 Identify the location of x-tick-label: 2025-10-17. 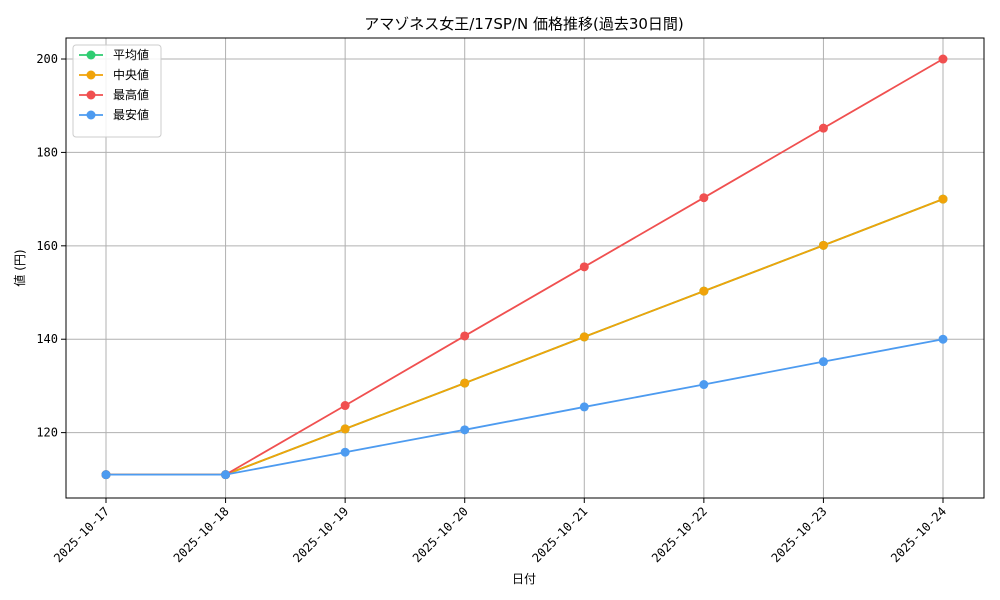
(81, 534).